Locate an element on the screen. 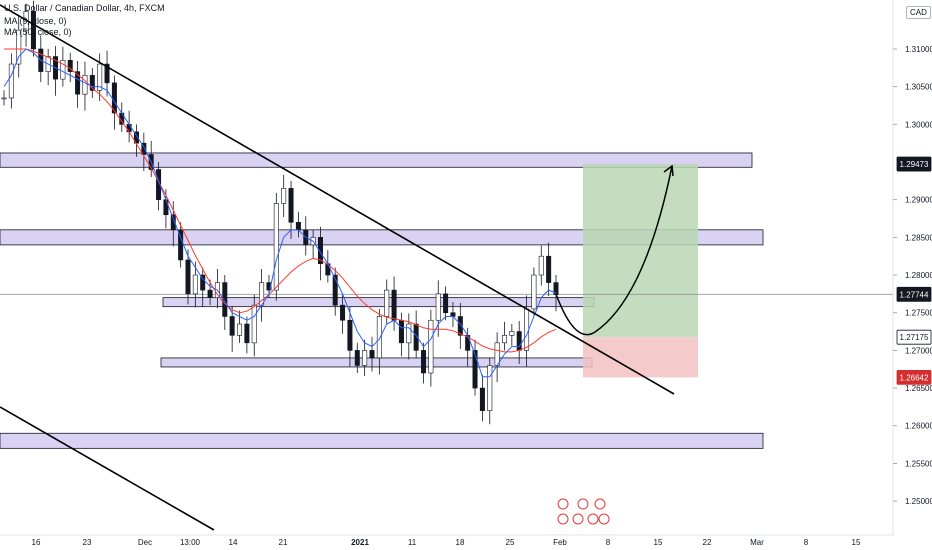 Image resolution: width=932 pixels, height=550 pixels. price-label: 1.27175 is located at coordinates (914, 337).